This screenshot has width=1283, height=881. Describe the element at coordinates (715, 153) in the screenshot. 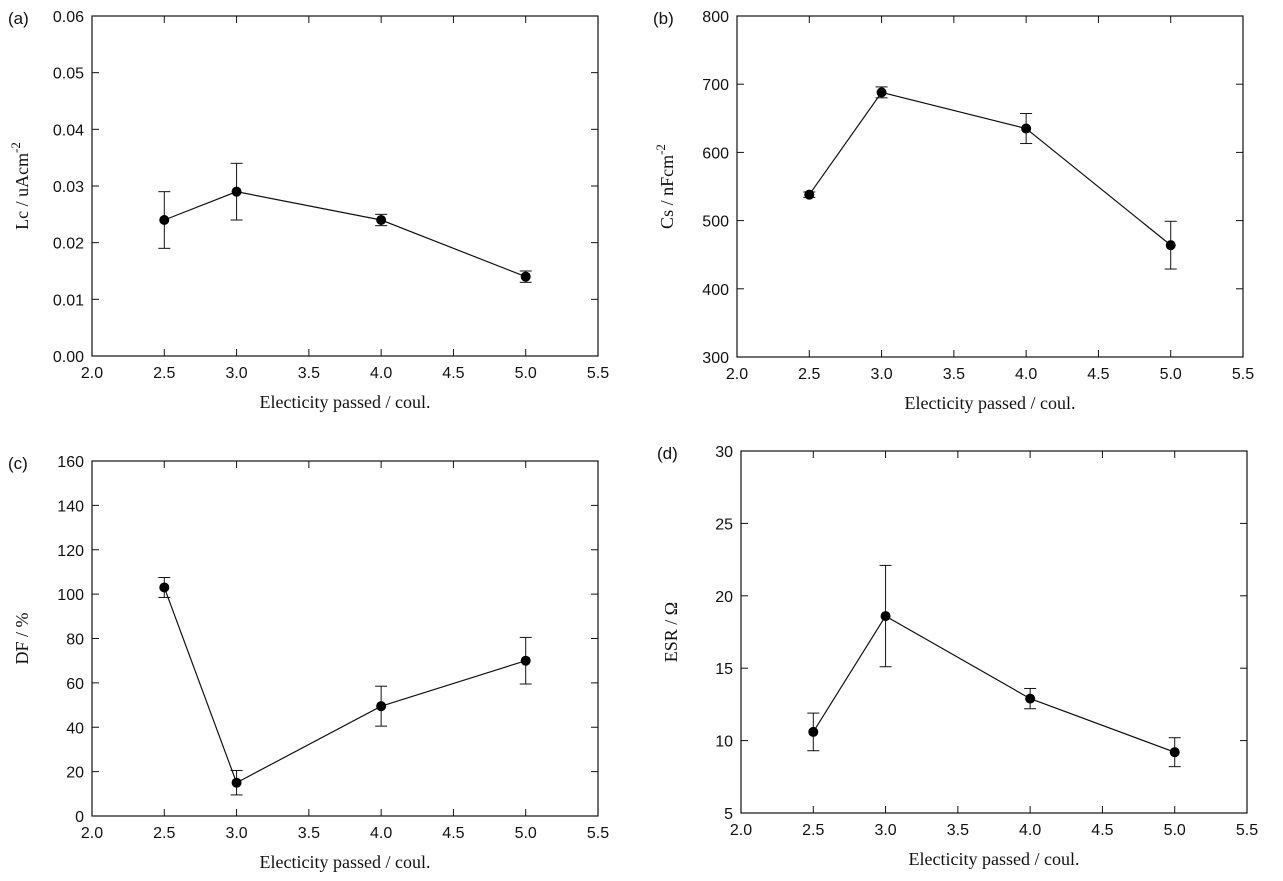

I see `y-tick-label: 600` at that location.